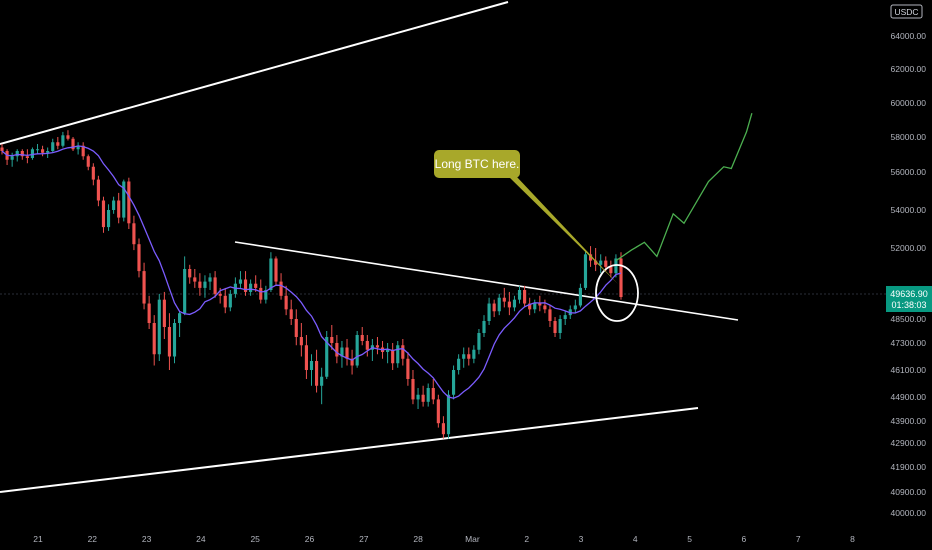  I want to click on price-tick-label: 41900.00, so click(909, 467).